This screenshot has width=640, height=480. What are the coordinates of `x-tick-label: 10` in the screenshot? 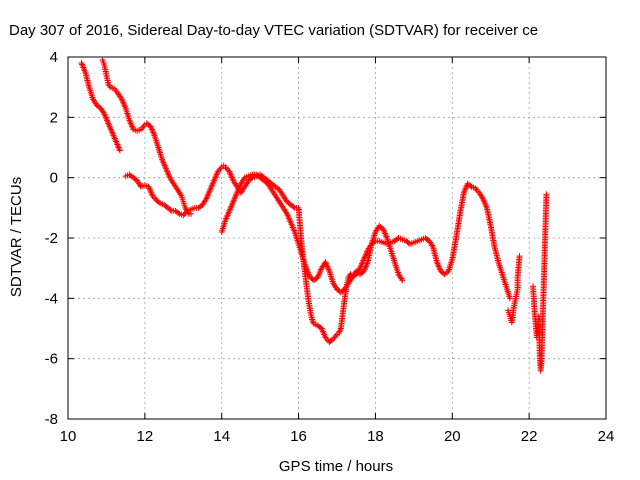 It's located at (68, 436).